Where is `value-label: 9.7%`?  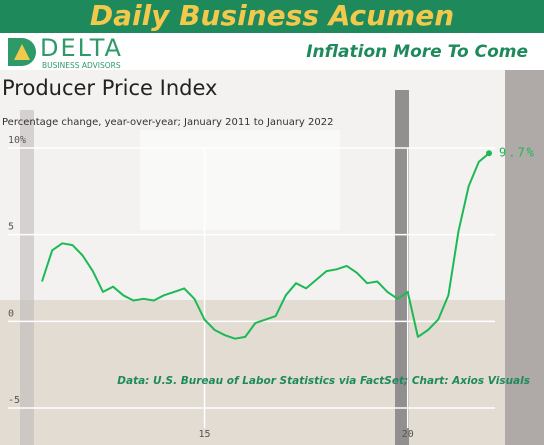 value-label: 9.7% is located at coordinates (517, 153).